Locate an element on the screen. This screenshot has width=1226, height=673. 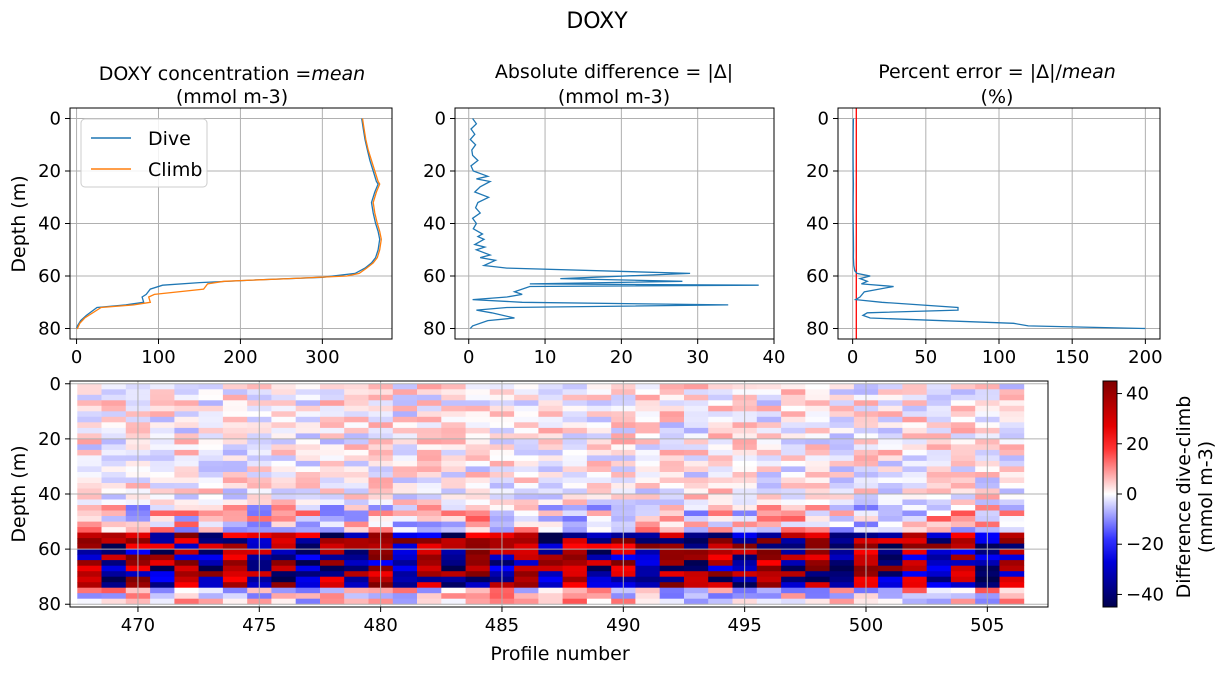
y-tick-label: 0 is located at coordinates (440, 119).